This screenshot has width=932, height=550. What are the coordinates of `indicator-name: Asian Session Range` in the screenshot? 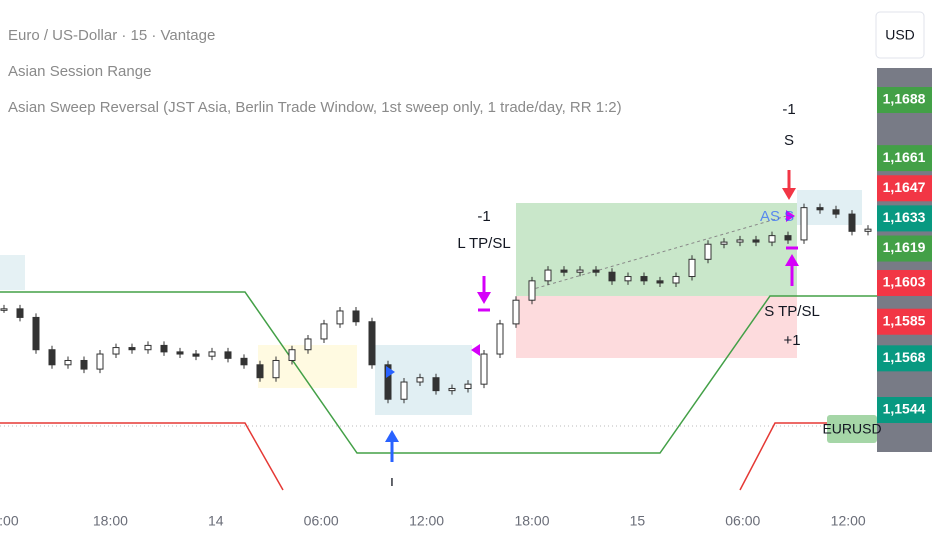 It's located at (79, 71).